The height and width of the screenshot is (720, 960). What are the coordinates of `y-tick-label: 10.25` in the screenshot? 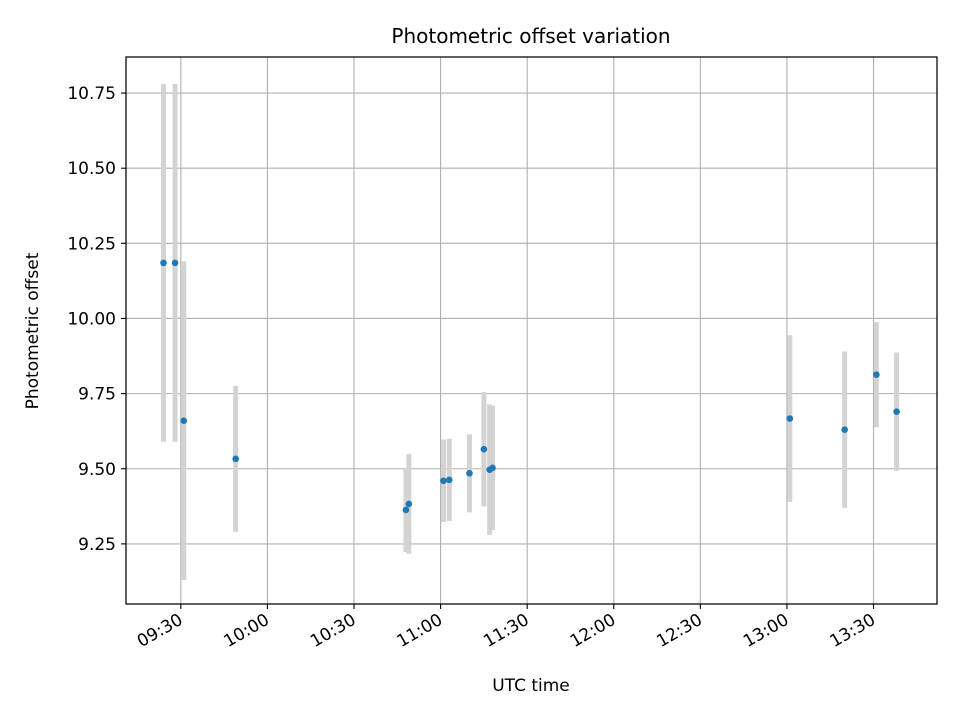 It's located at (91, 244).